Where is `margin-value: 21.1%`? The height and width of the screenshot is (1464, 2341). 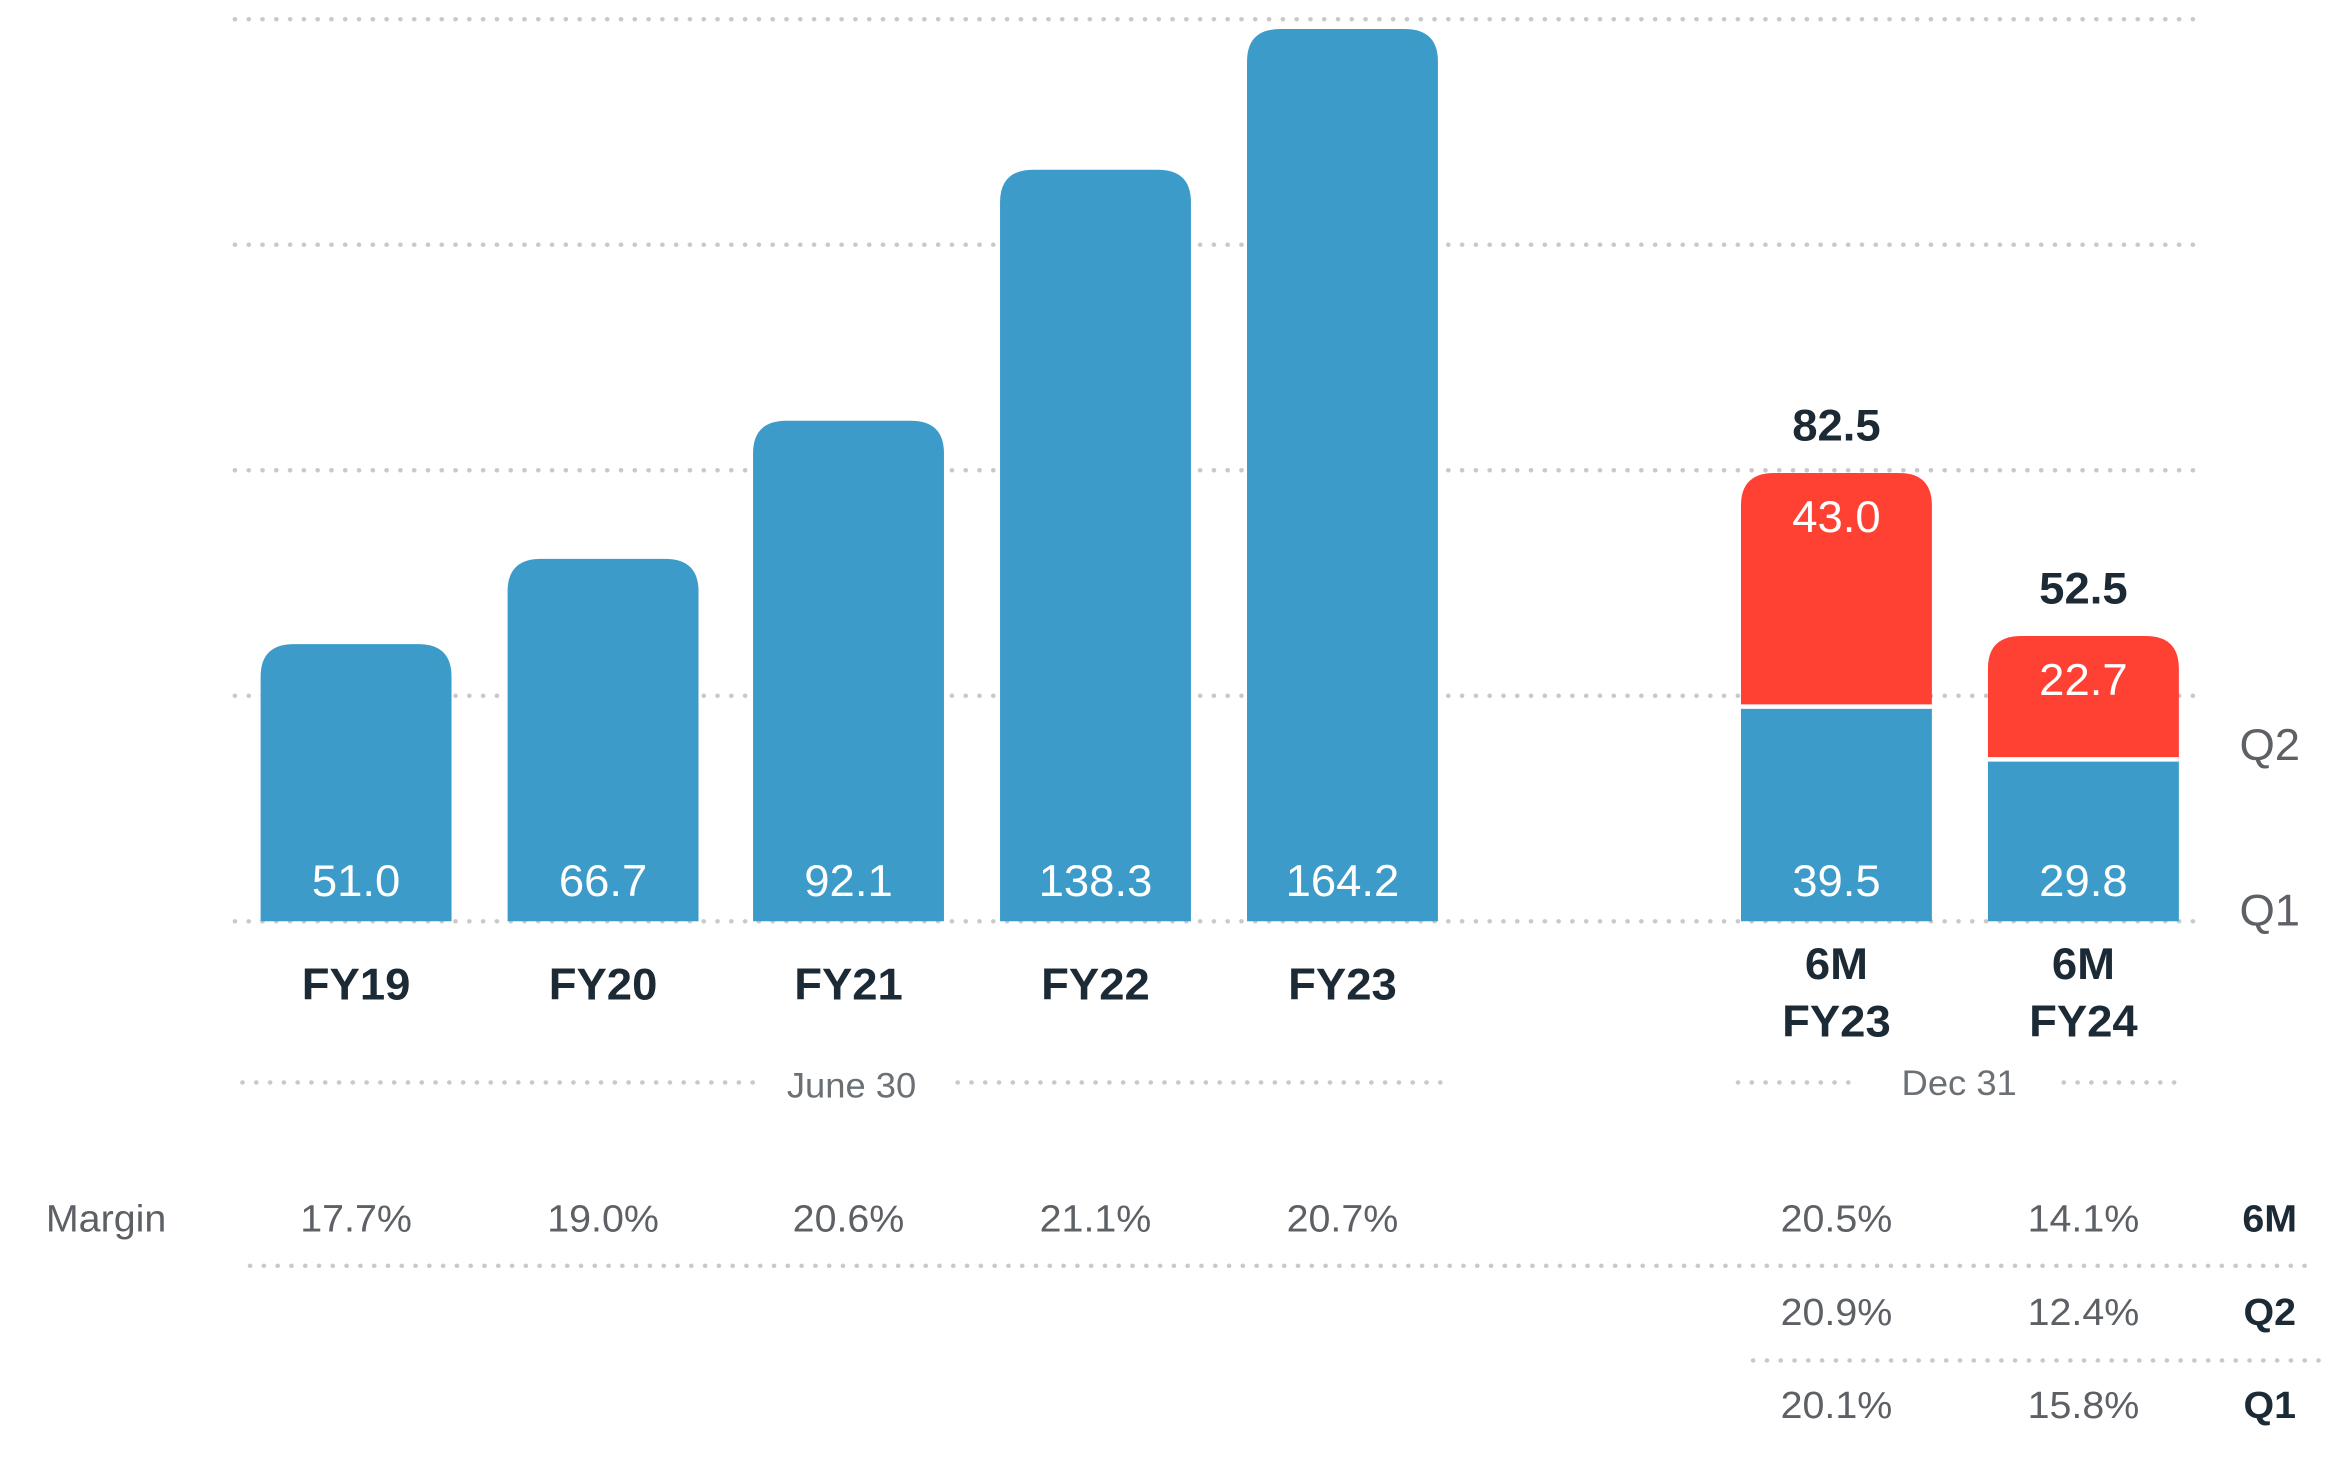 margin-value: 21.1% is located at coordinates (1096, 1219).